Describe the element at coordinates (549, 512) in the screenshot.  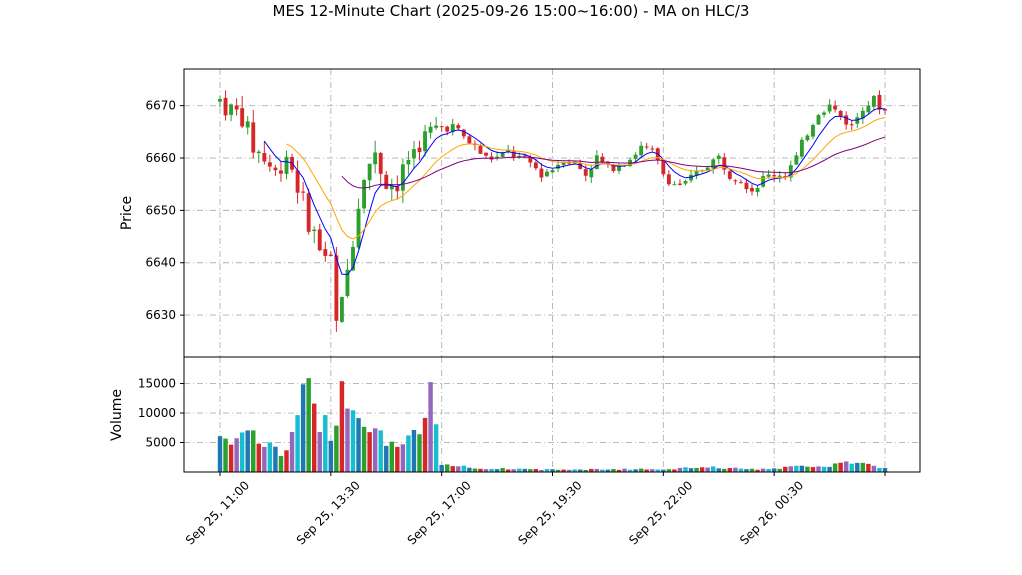
I see `x-tick-label: Sep 25, 19:30` at that location.